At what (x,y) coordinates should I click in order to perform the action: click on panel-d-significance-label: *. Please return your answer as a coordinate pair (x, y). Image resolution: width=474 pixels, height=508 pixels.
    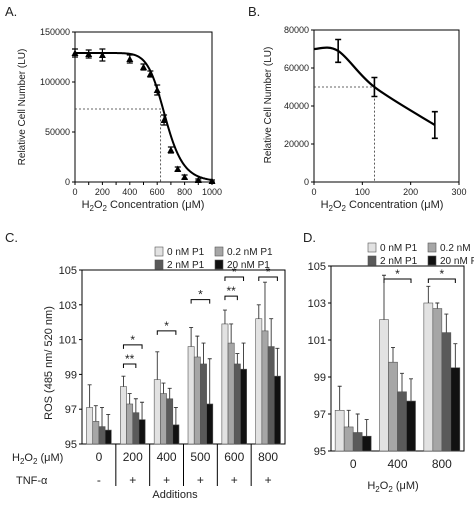
    Looking at the image, I should click on (441, 274).